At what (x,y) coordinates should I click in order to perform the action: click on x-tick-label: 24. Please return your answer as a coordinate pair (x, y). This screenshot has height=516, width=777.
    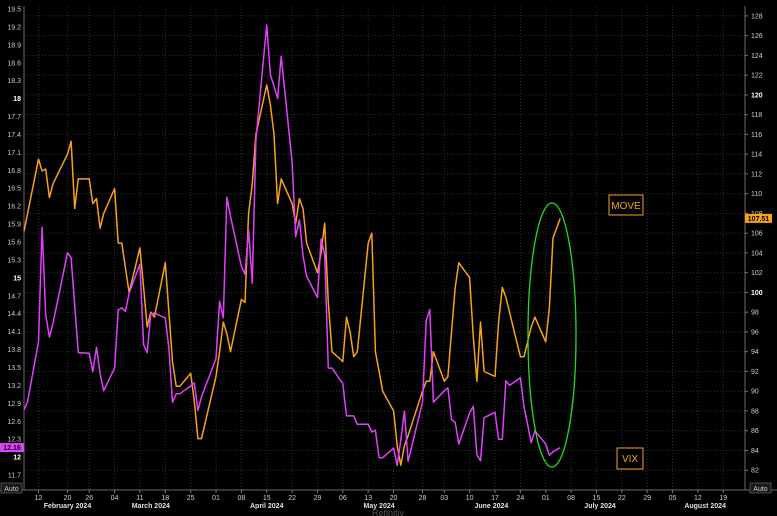
    Looking at the image, I should click on (520, 498).